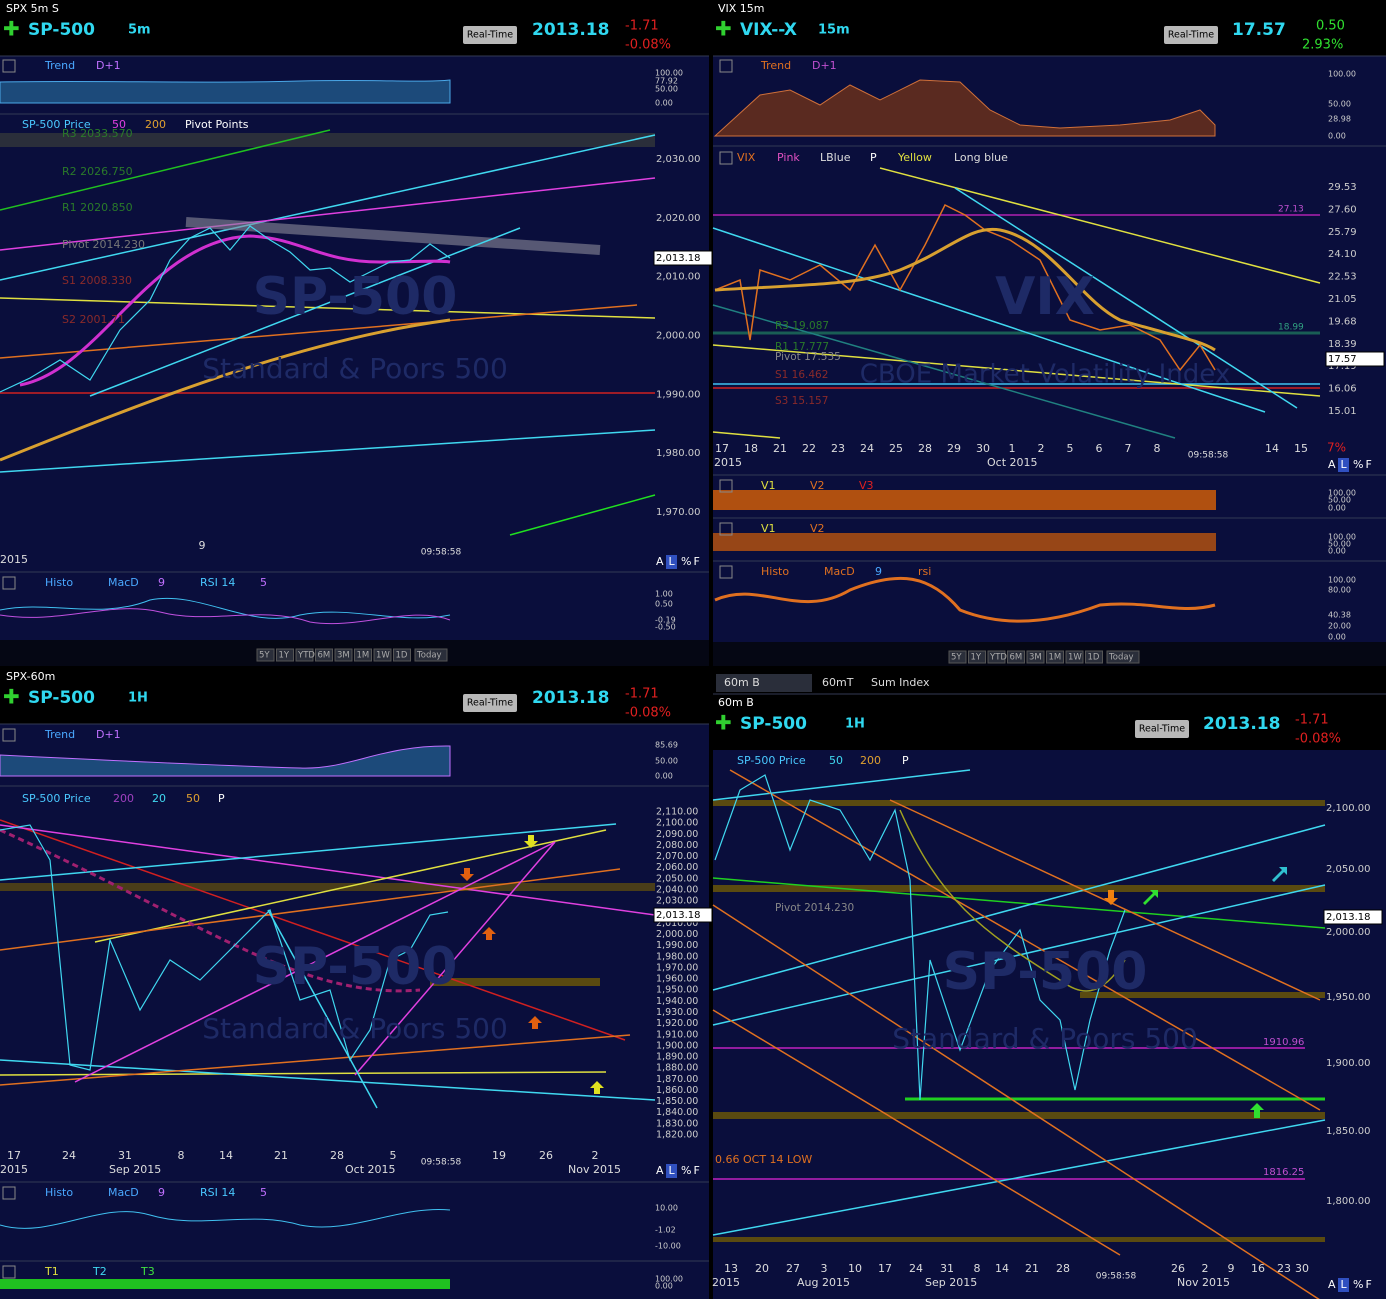  I want to click on study-label: Pivot Points, so click(217, 124).